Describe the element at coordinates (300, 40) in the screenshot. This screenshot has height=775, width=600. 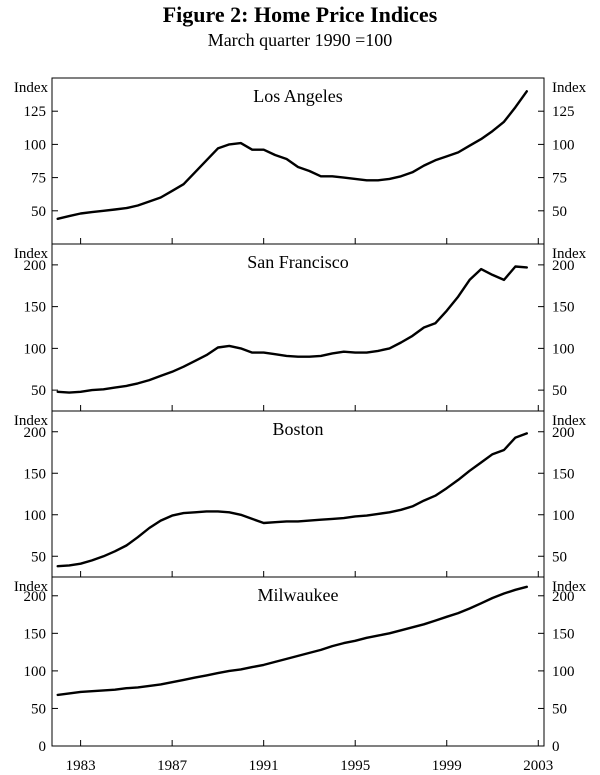
I see `chart-subtitle: March quarter 1990 =100` at that location.